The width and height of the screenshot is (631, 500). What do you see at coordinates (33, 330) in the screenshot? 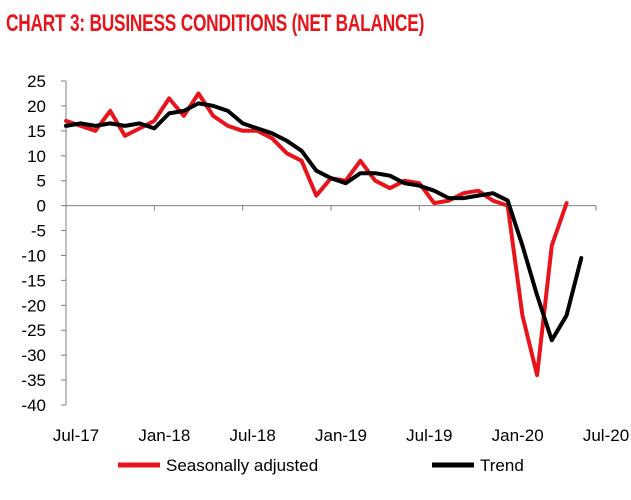
I see `y-tick-label: -25` at bounding box center [33, 330].